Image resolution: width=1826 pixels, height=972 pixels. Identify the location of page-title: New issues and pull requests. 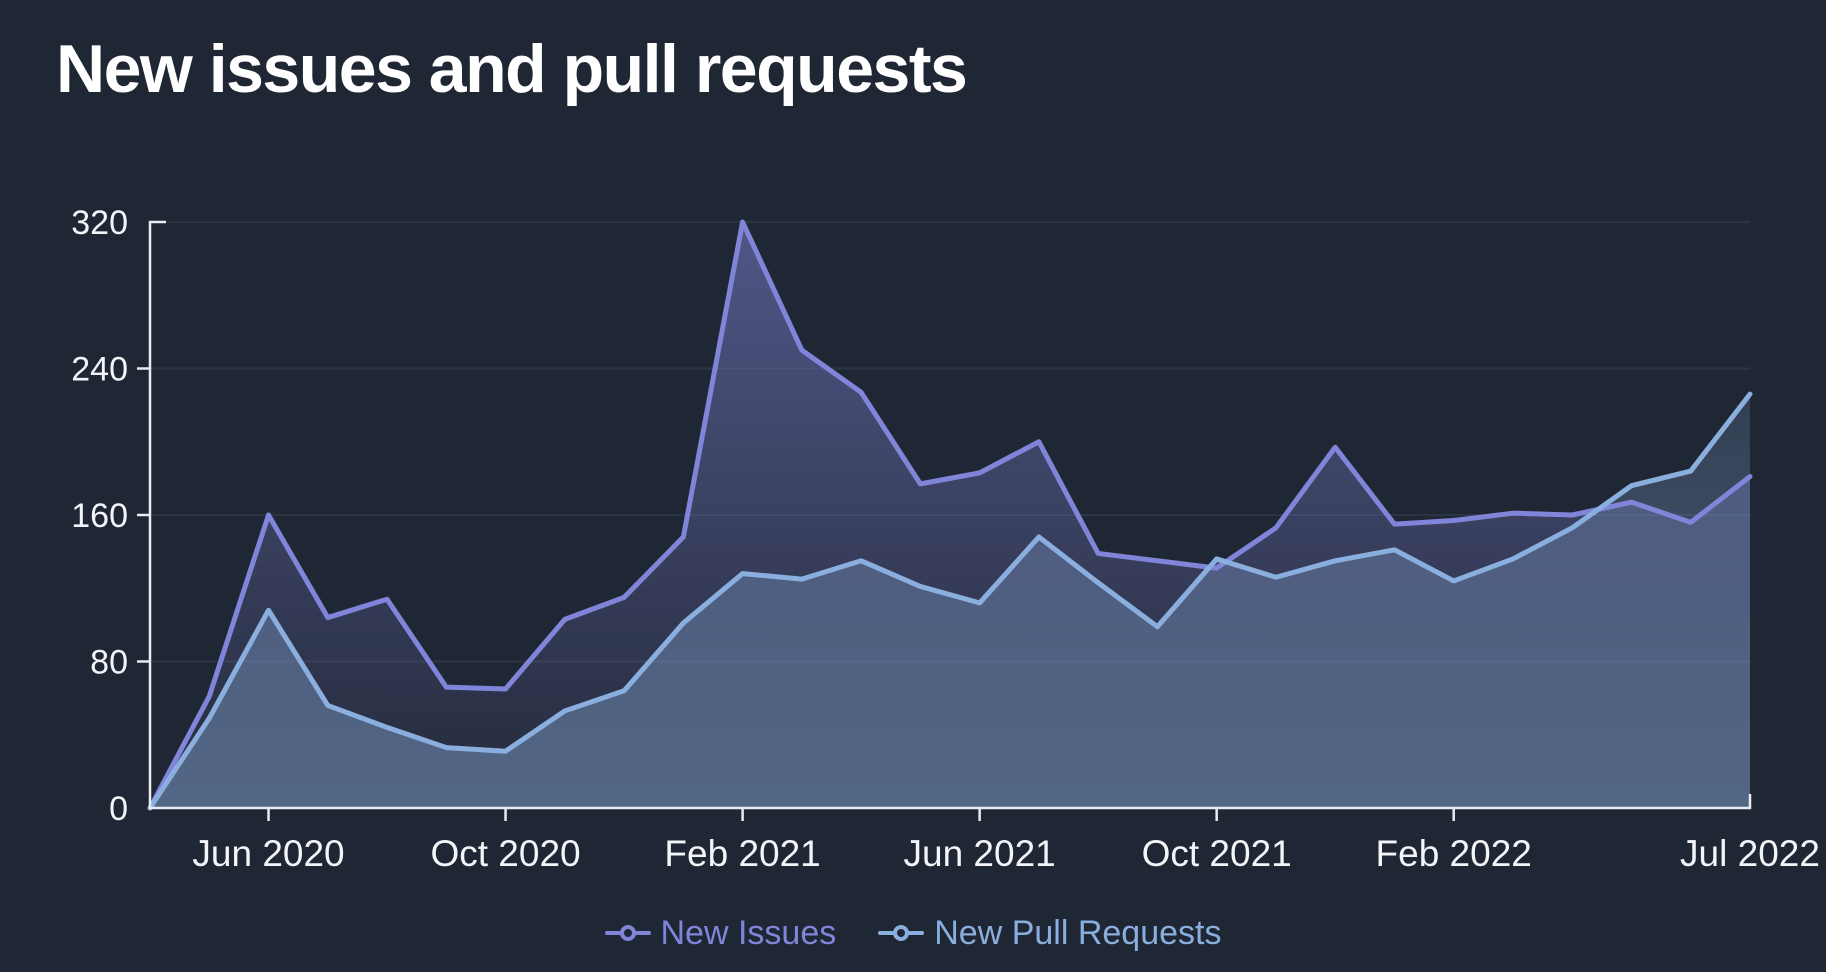
(512, 69).